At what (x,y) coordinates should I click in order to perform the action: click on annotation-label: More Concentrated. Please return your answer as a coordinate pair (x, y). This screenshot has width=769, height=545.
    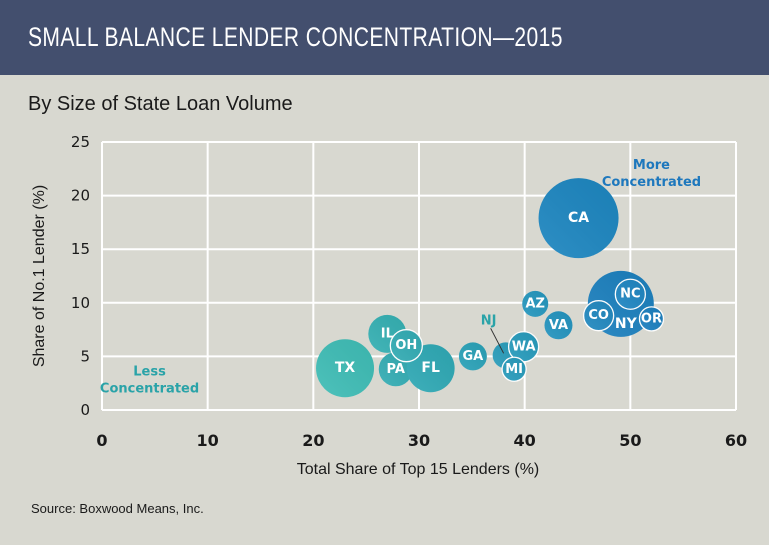
    Looking at the image, I should click on (651, 174).